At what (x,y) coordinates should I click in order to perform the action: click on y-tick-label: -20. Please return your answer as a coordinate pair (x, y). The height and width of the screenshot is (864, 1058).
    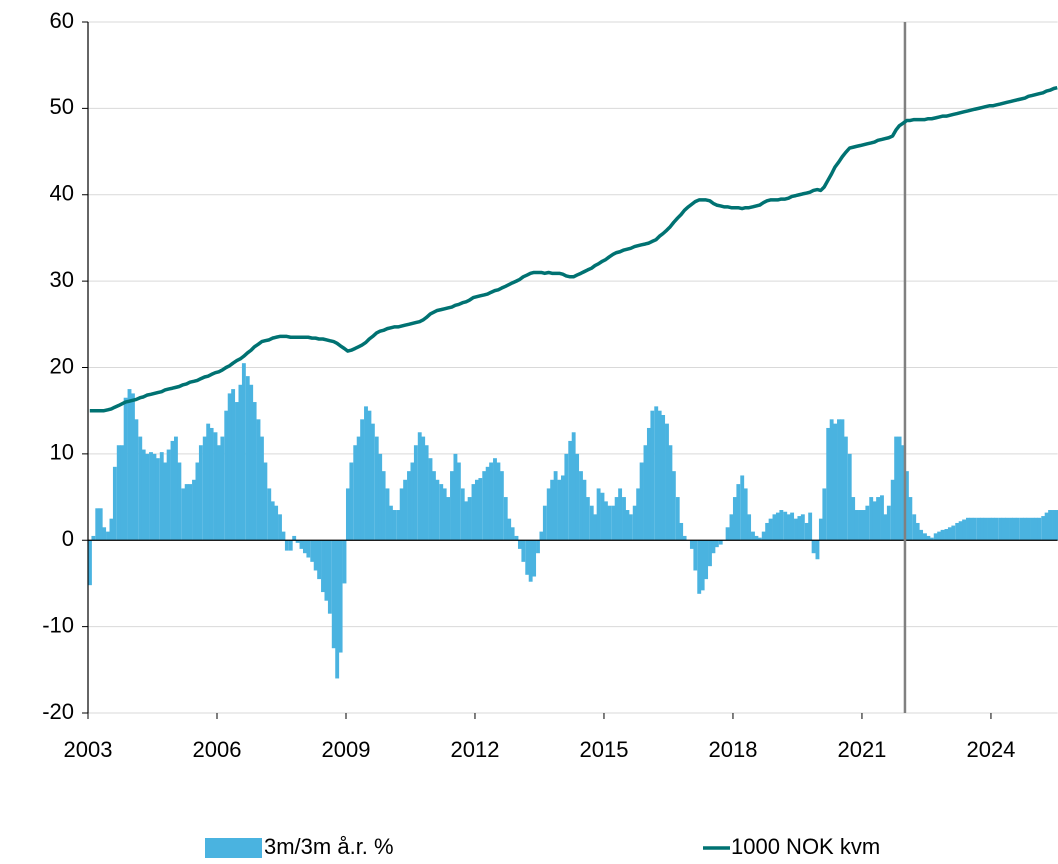
    Looking at the image, I should click on (58, 711).